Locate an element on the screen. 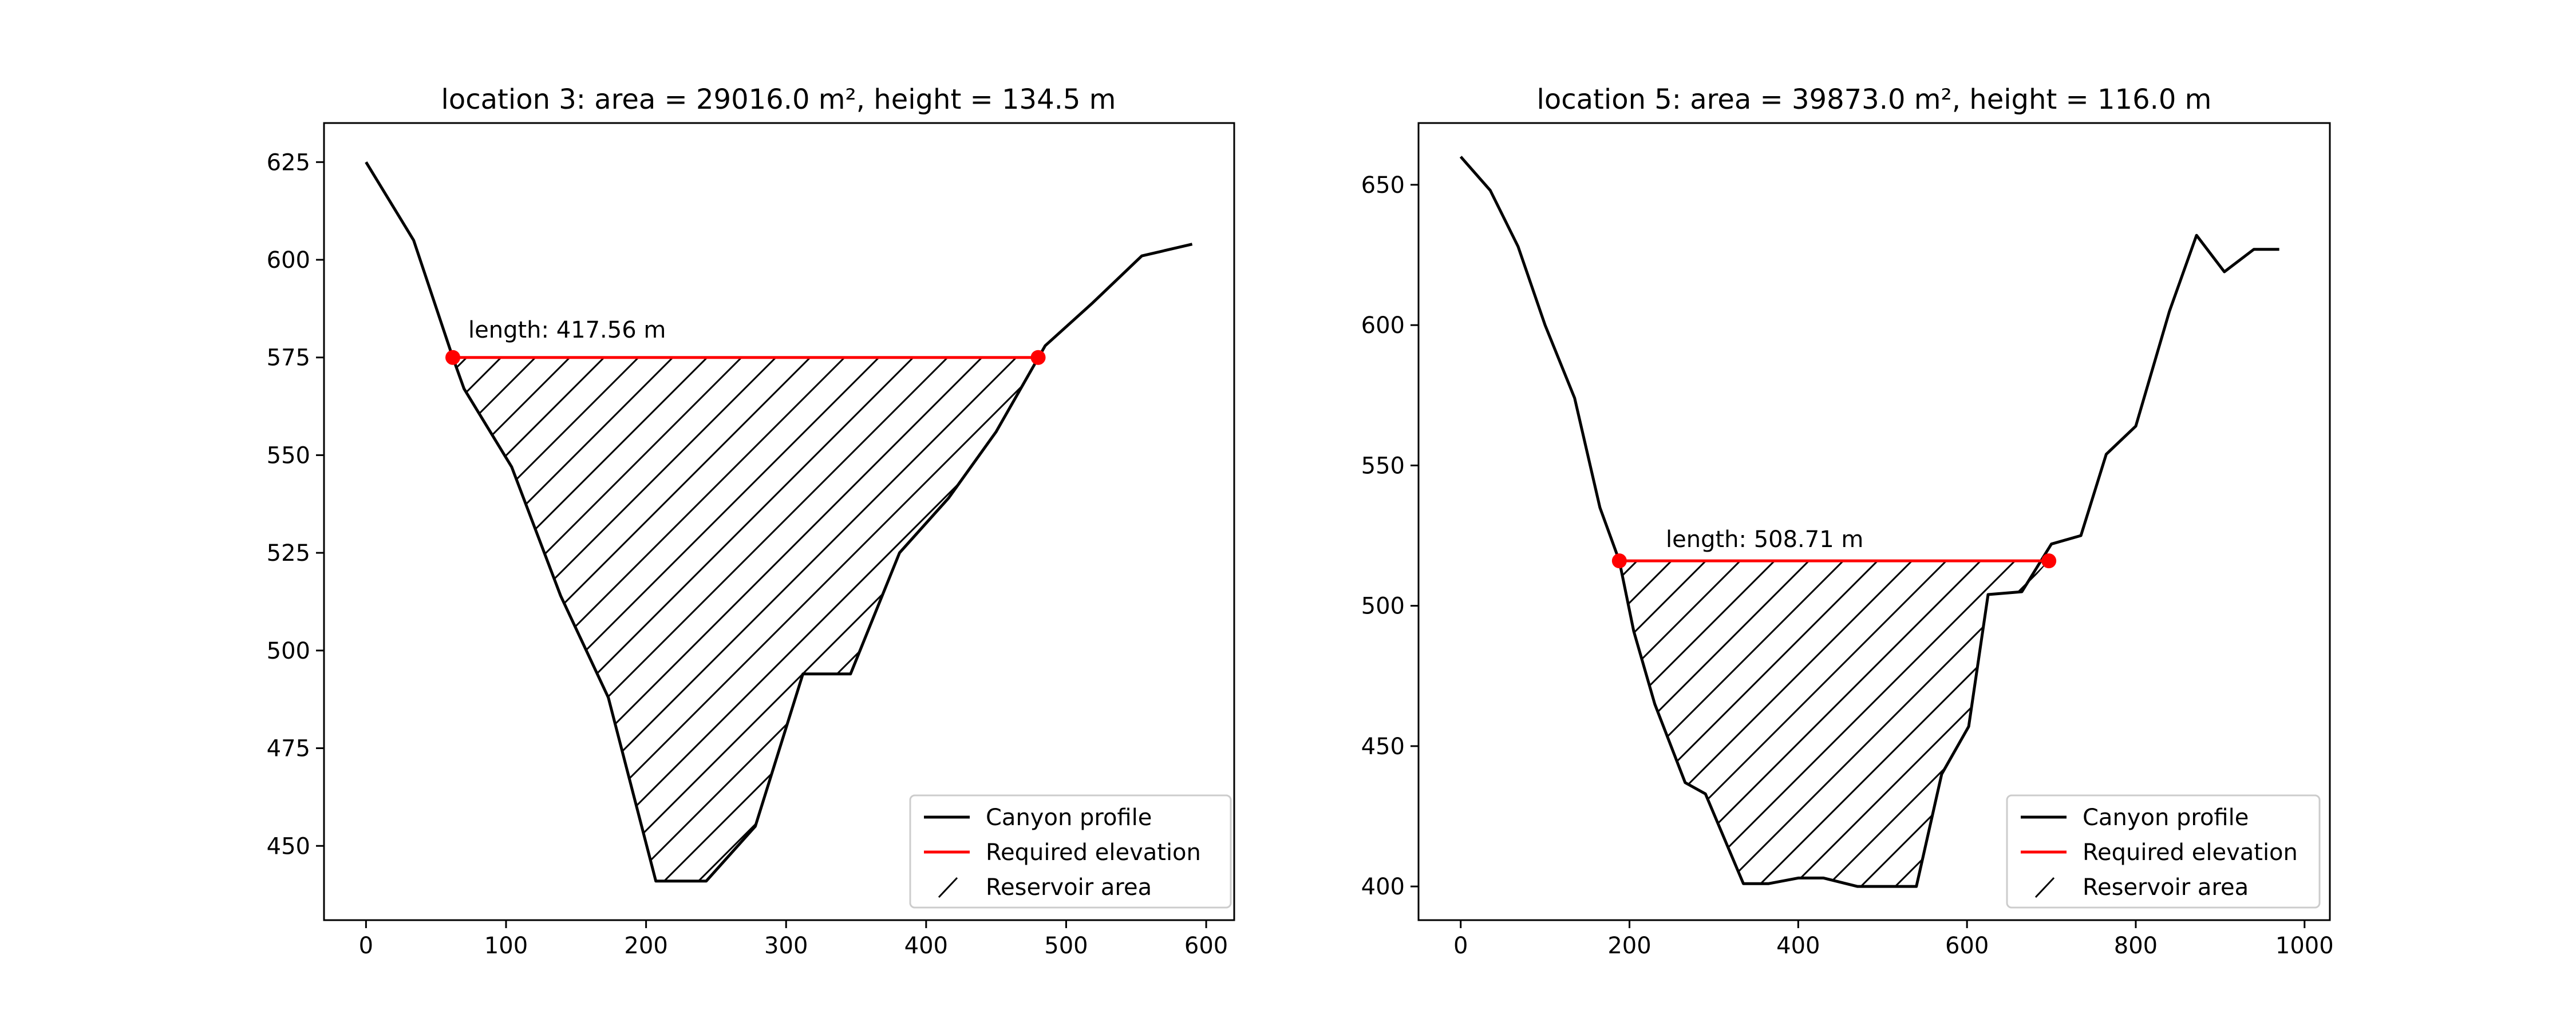 Image resolution: width=2576 pixels, height=1030 pixels. x-tick-label: 1000 is located at coordinates (2304, 946).